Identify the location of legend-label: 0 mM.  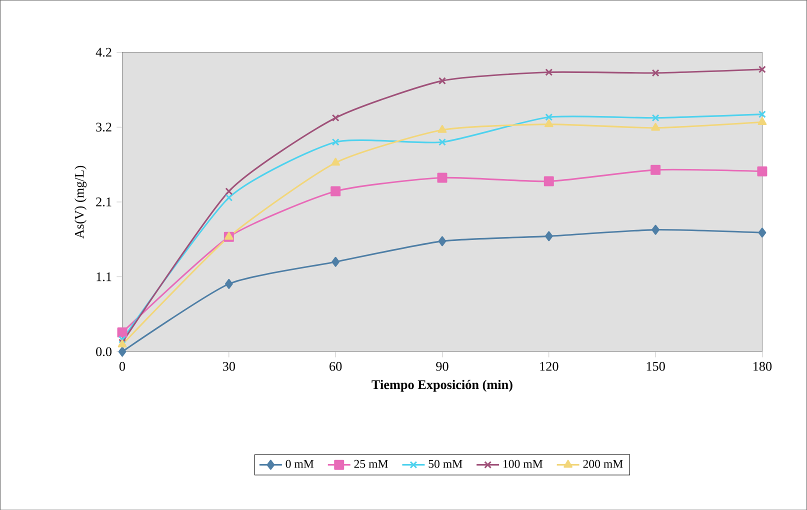
(300, 464).